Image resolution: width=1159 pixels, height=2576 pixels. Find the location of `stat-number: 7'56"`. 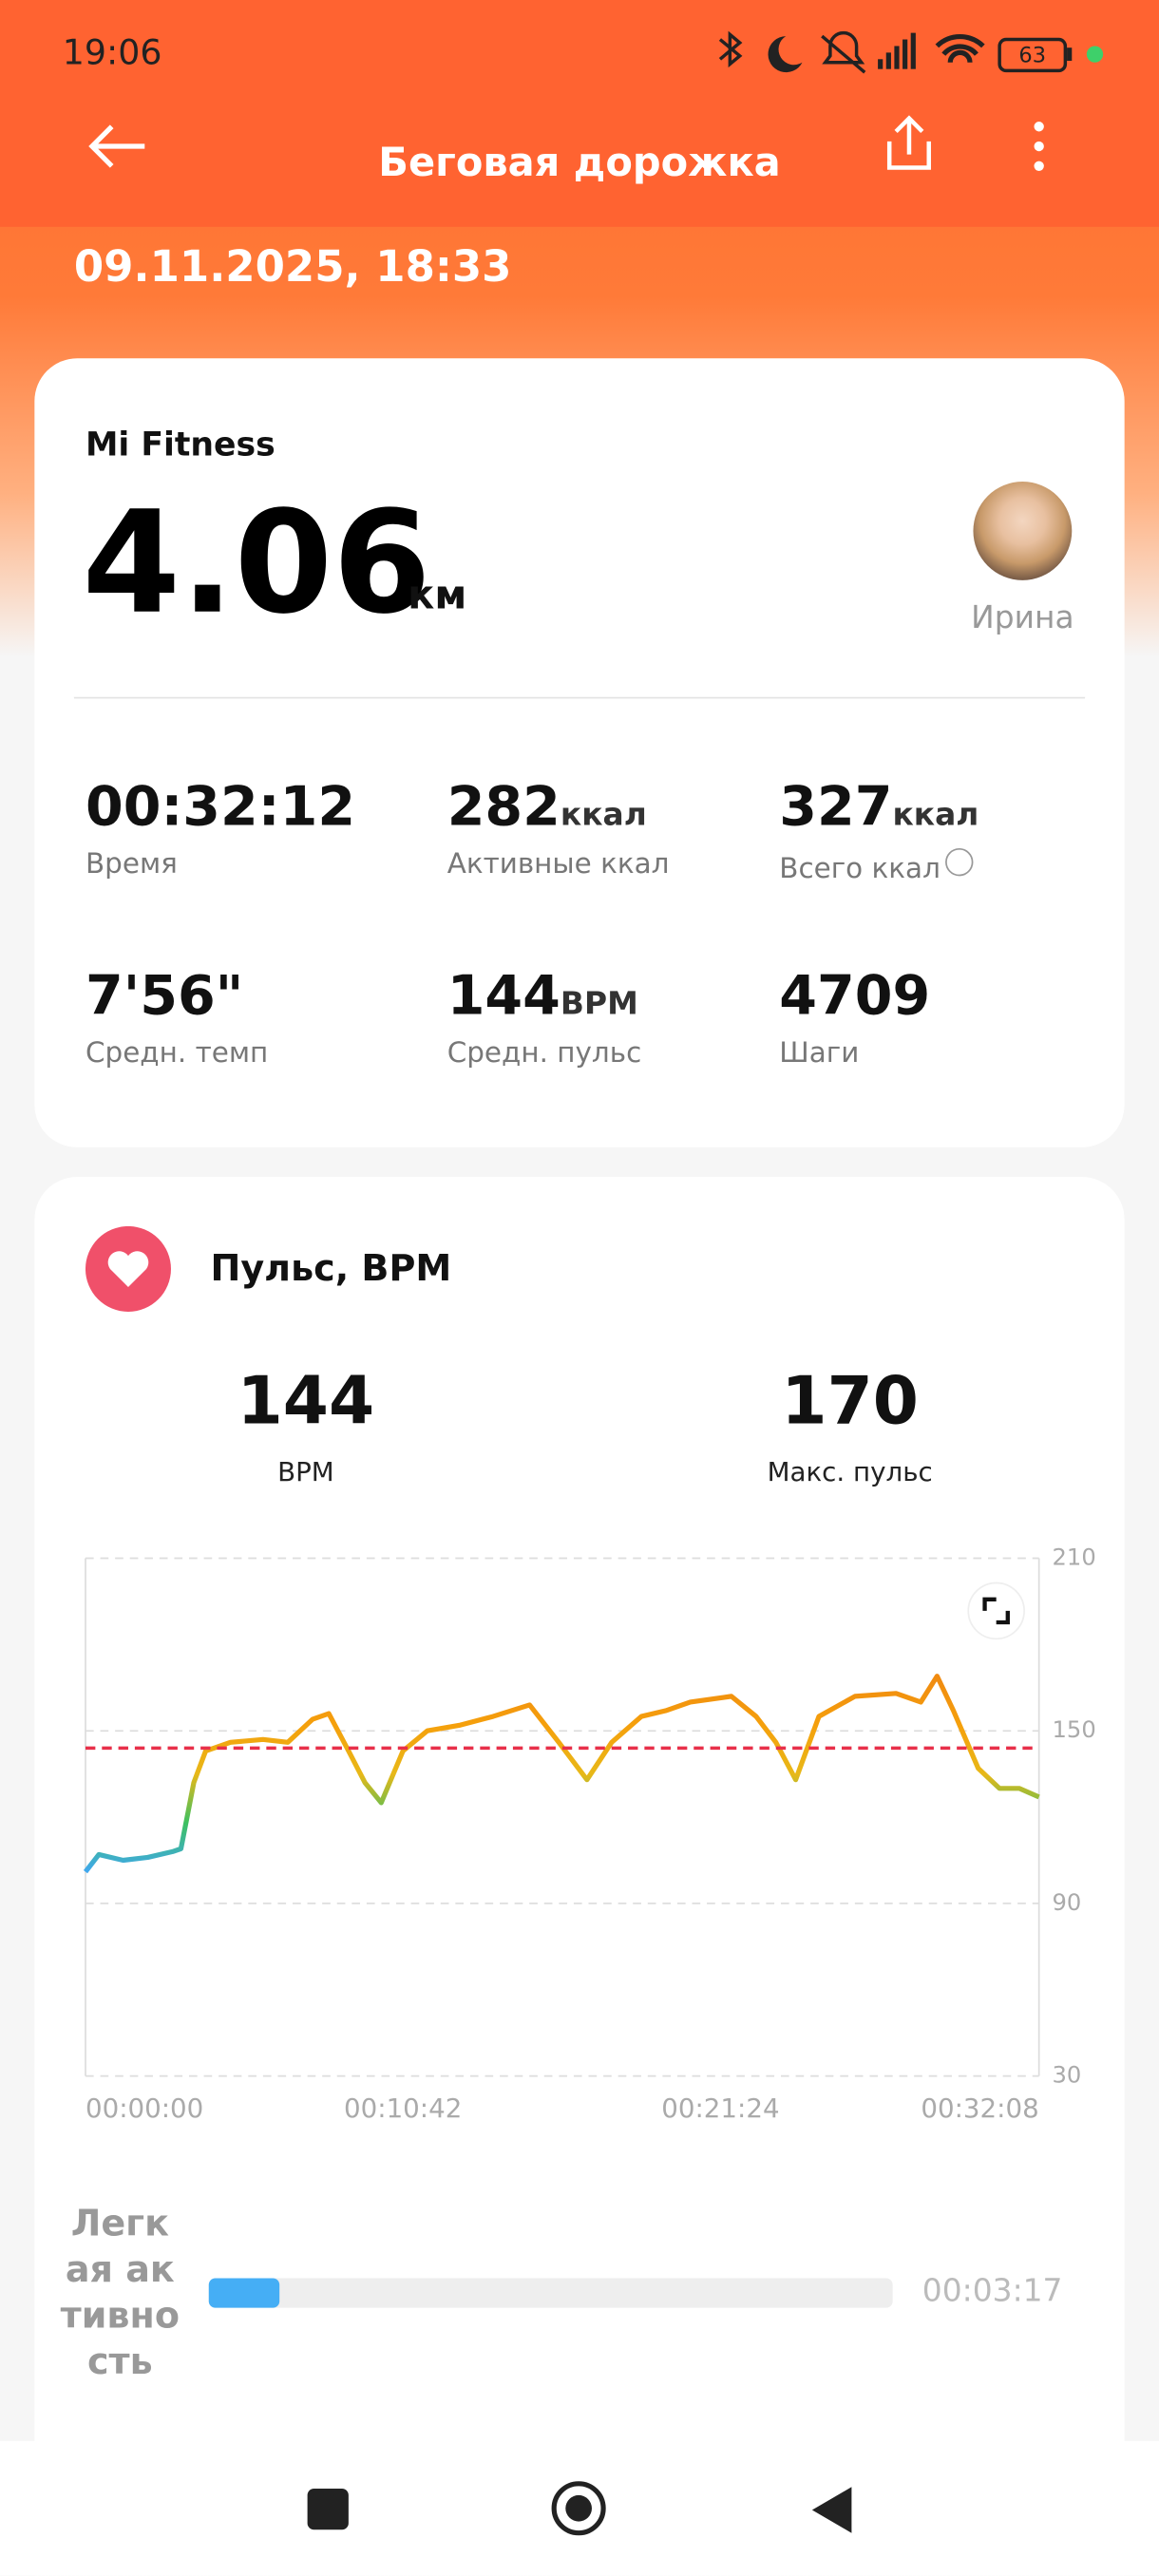

stat-number: 7'56" is located at coordinates (164, 996).